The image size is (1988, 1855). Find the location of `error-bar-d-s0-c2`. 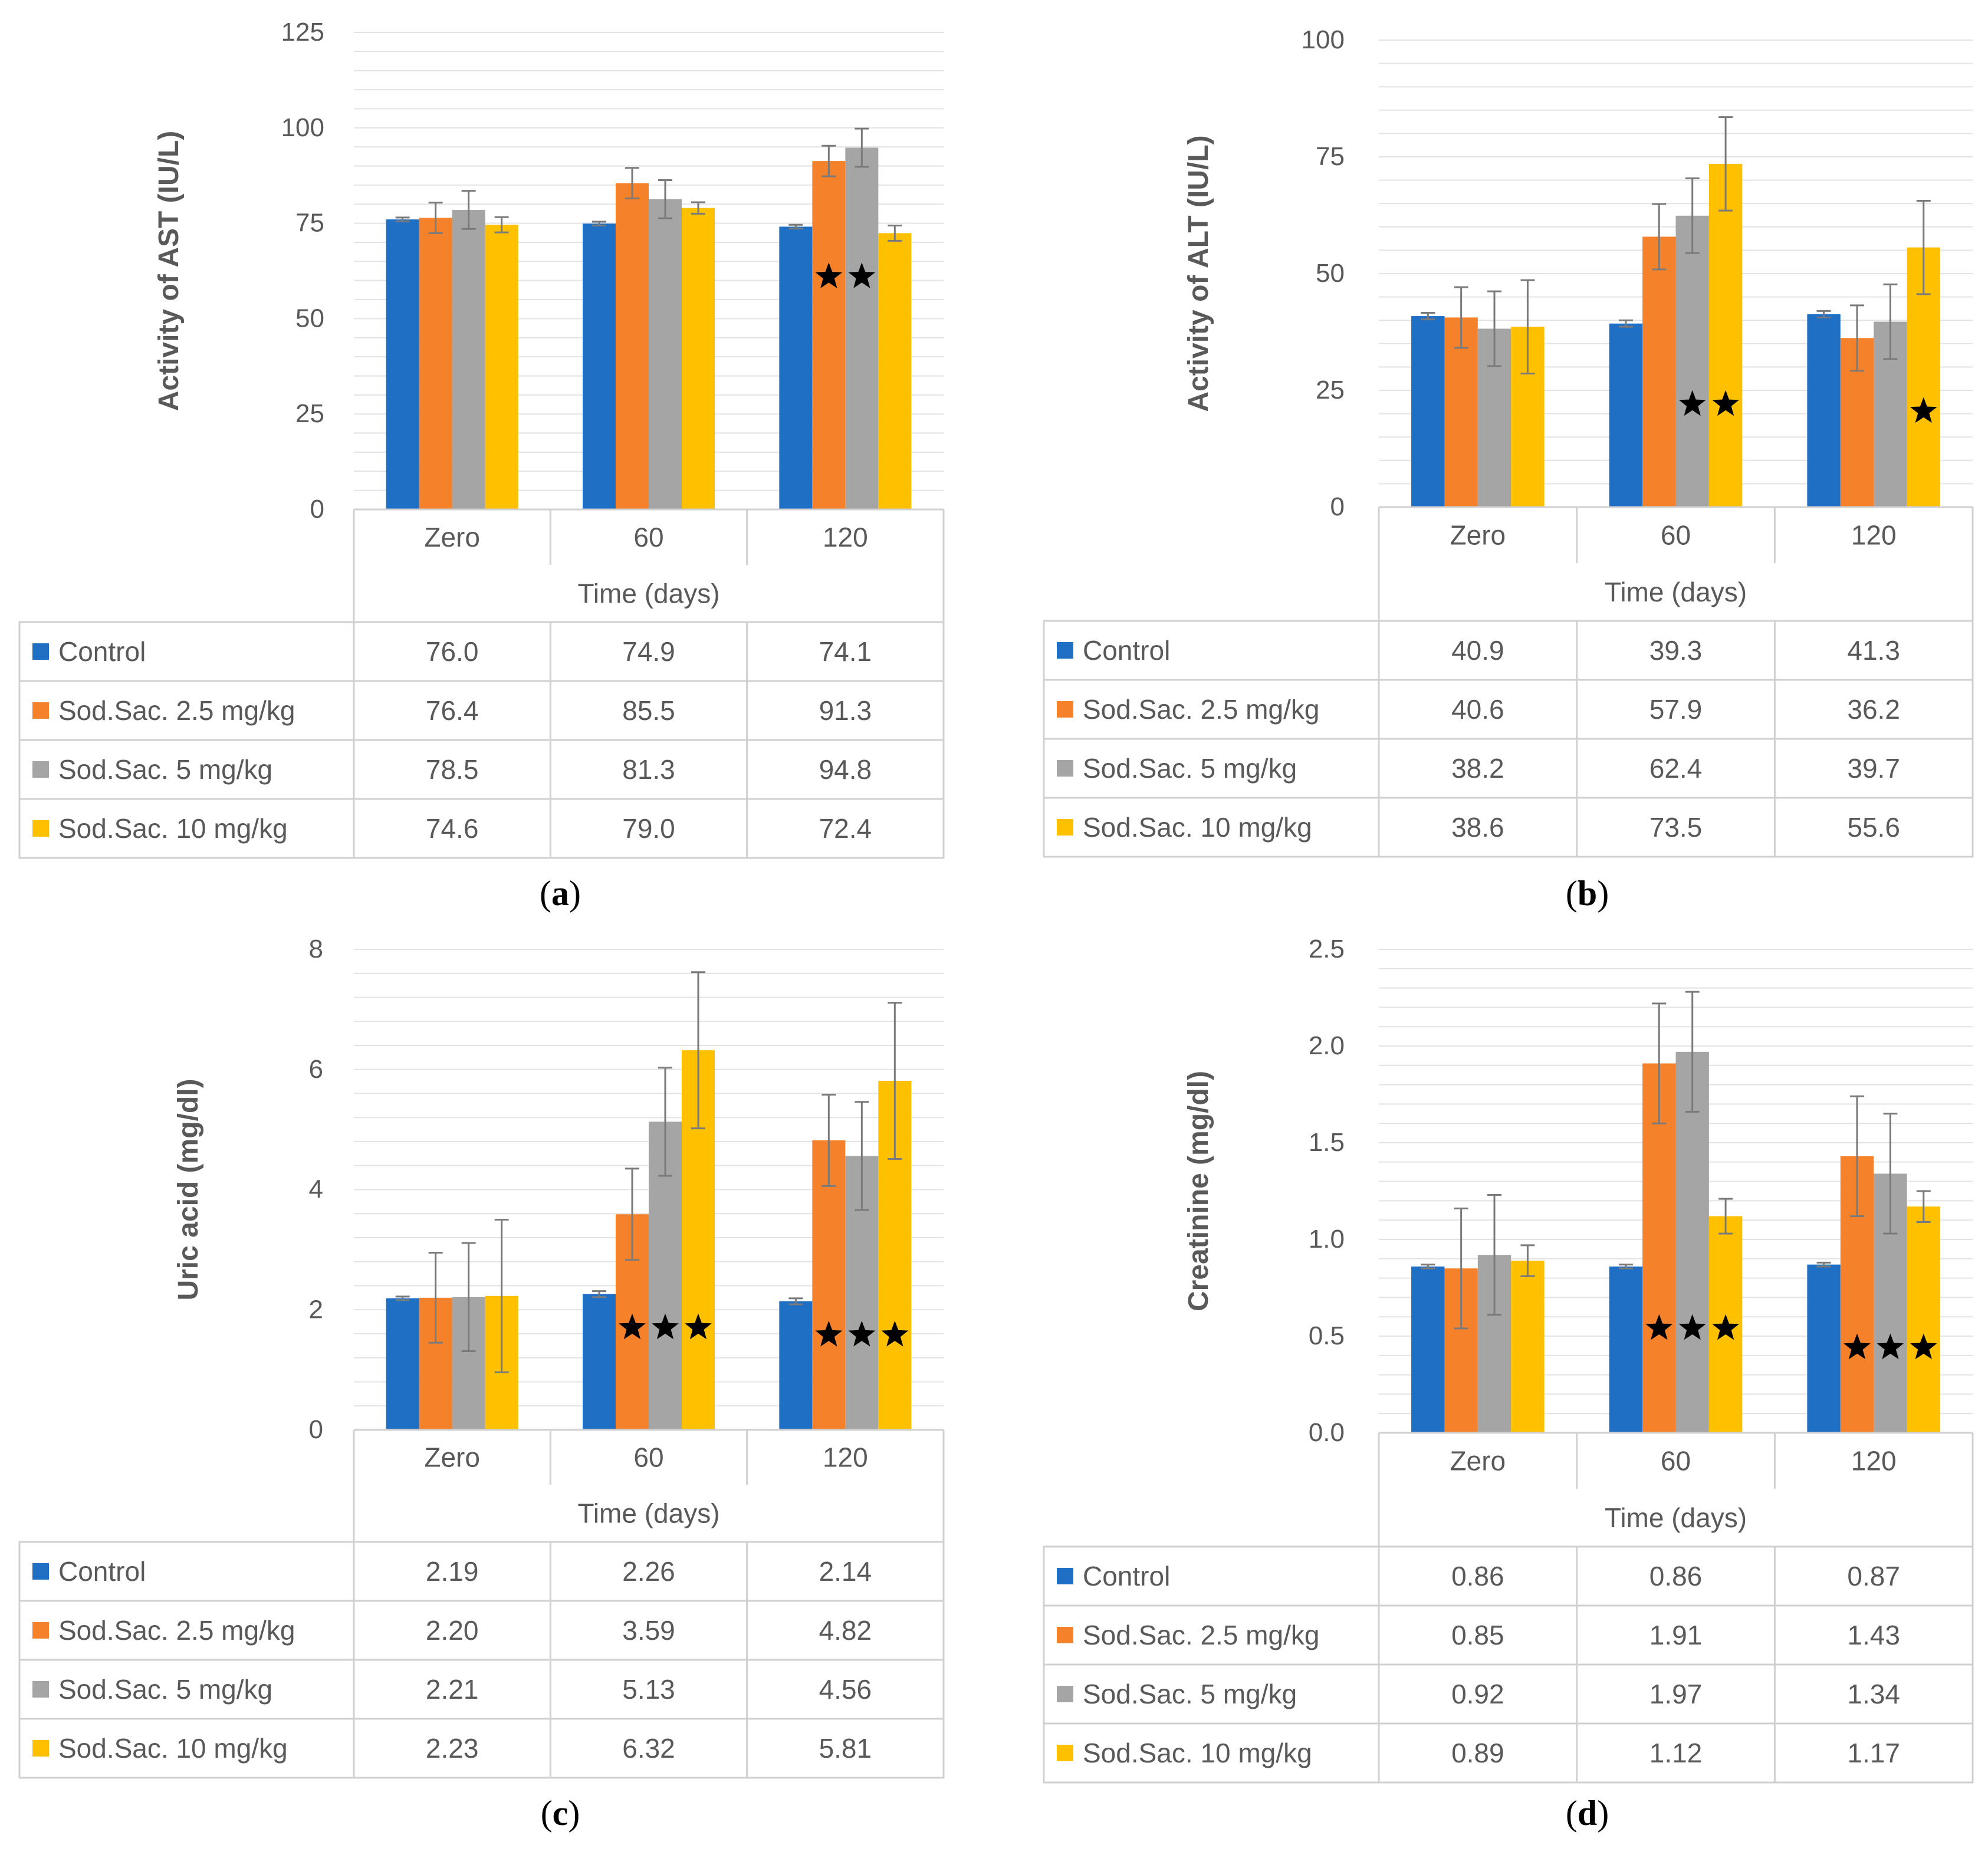

error-bar-d-s0-c2 is located at coordinates (1824, 1264).